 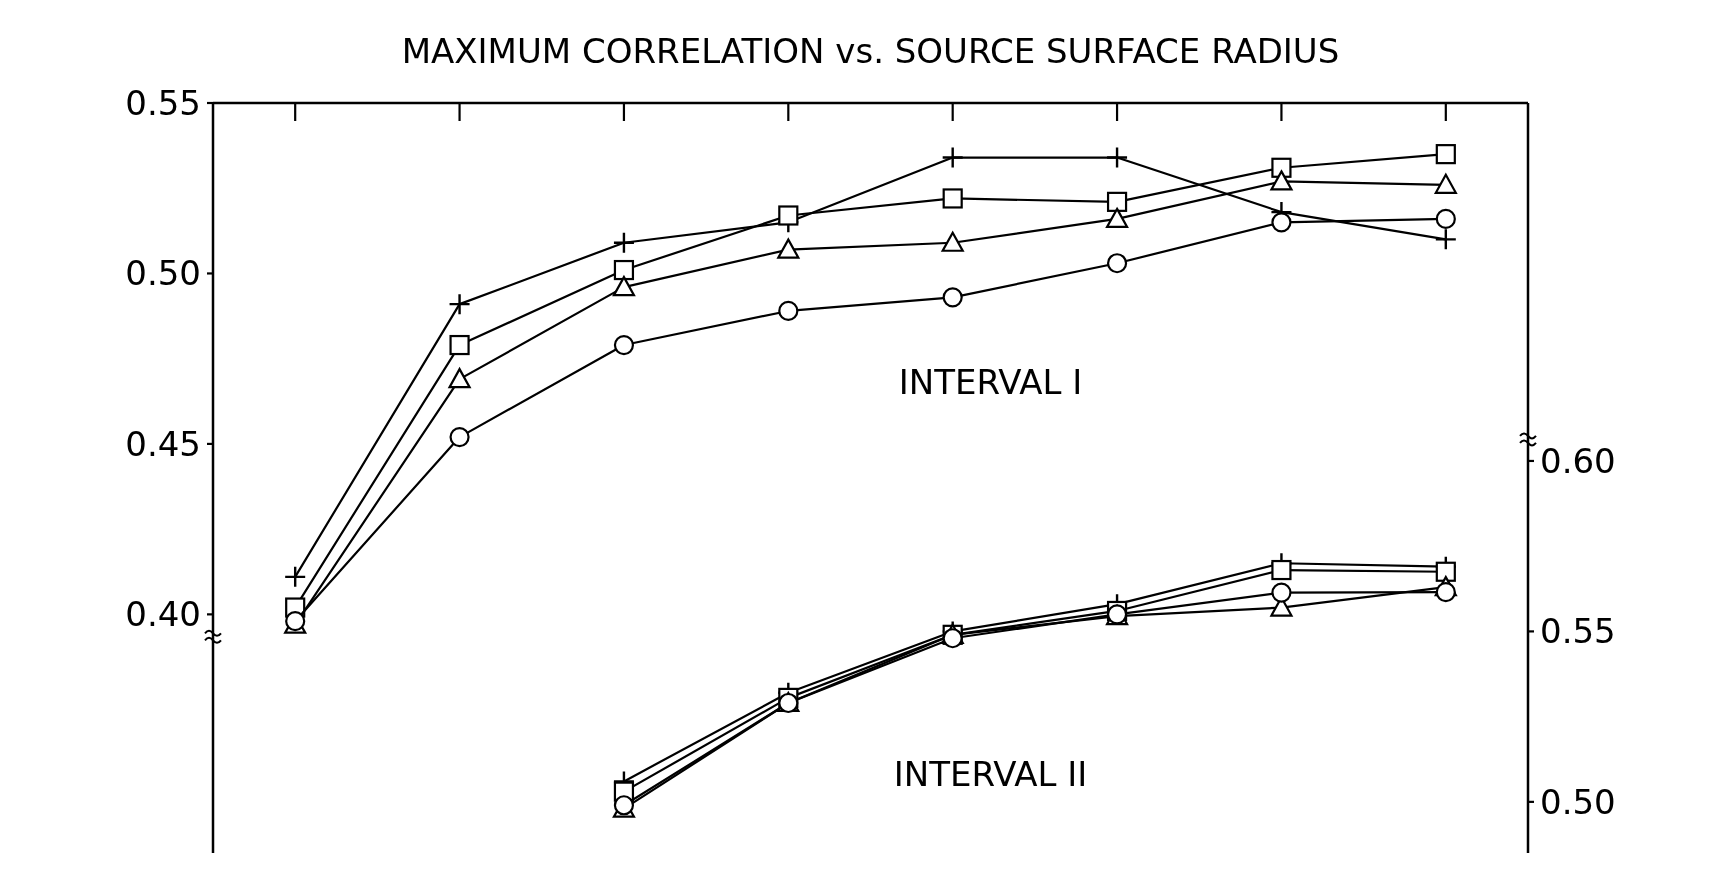 I want to click on y-tick-label: 0.55, so click(x=163, y=102).